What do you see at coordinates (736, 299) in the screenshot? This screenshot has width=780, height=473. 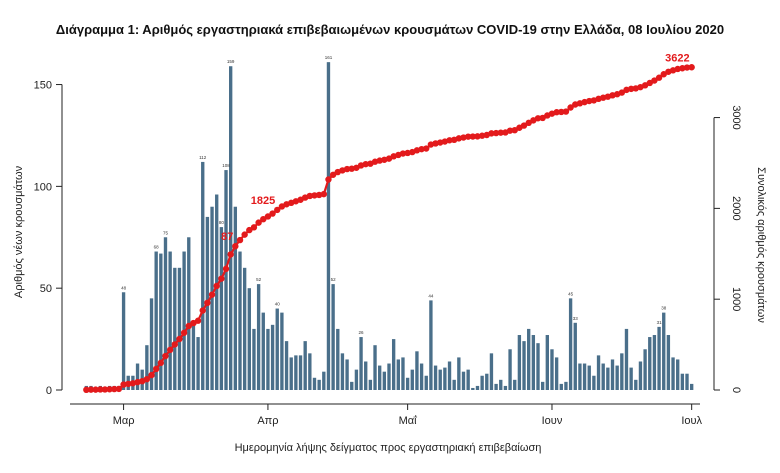 I see `y-right-tick-label: 1000` at bounding box center [736, 299].